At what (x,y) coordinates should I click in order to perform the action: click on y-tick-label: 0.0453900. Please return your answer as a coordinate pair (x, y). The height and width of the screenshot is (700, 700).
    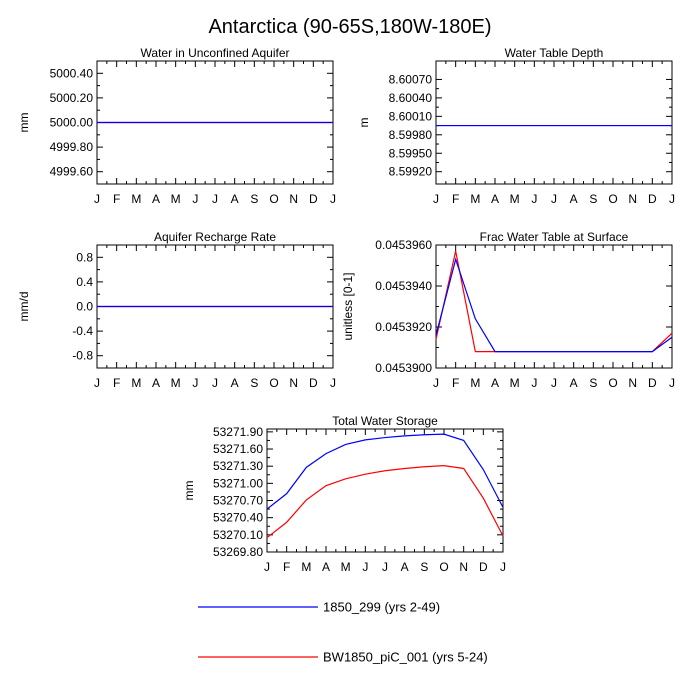
    Looking at the image, I should click on (403, 368).